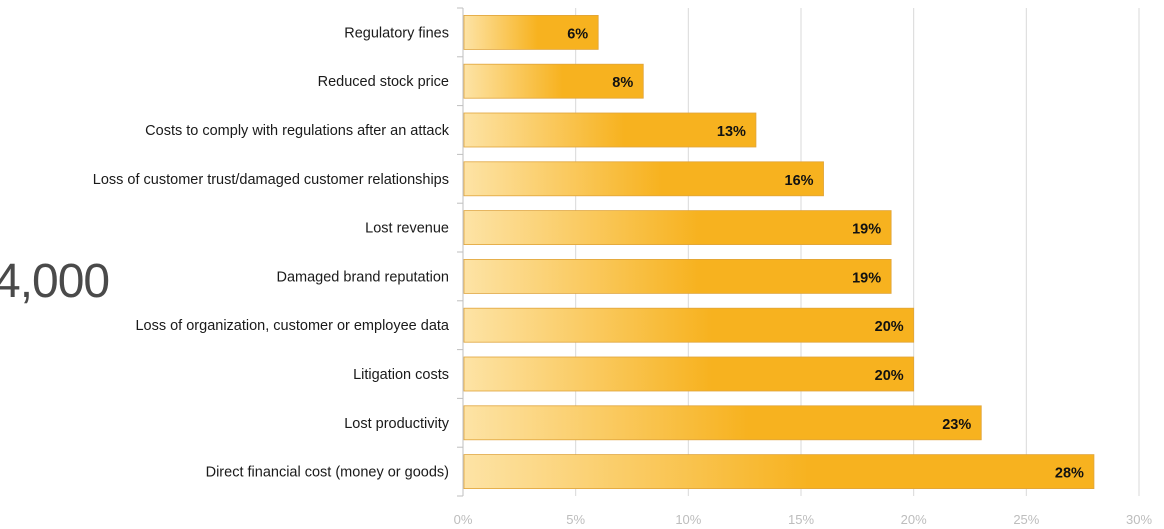  I want to click on x-tick-label-0: 0%, so click(463, 519).